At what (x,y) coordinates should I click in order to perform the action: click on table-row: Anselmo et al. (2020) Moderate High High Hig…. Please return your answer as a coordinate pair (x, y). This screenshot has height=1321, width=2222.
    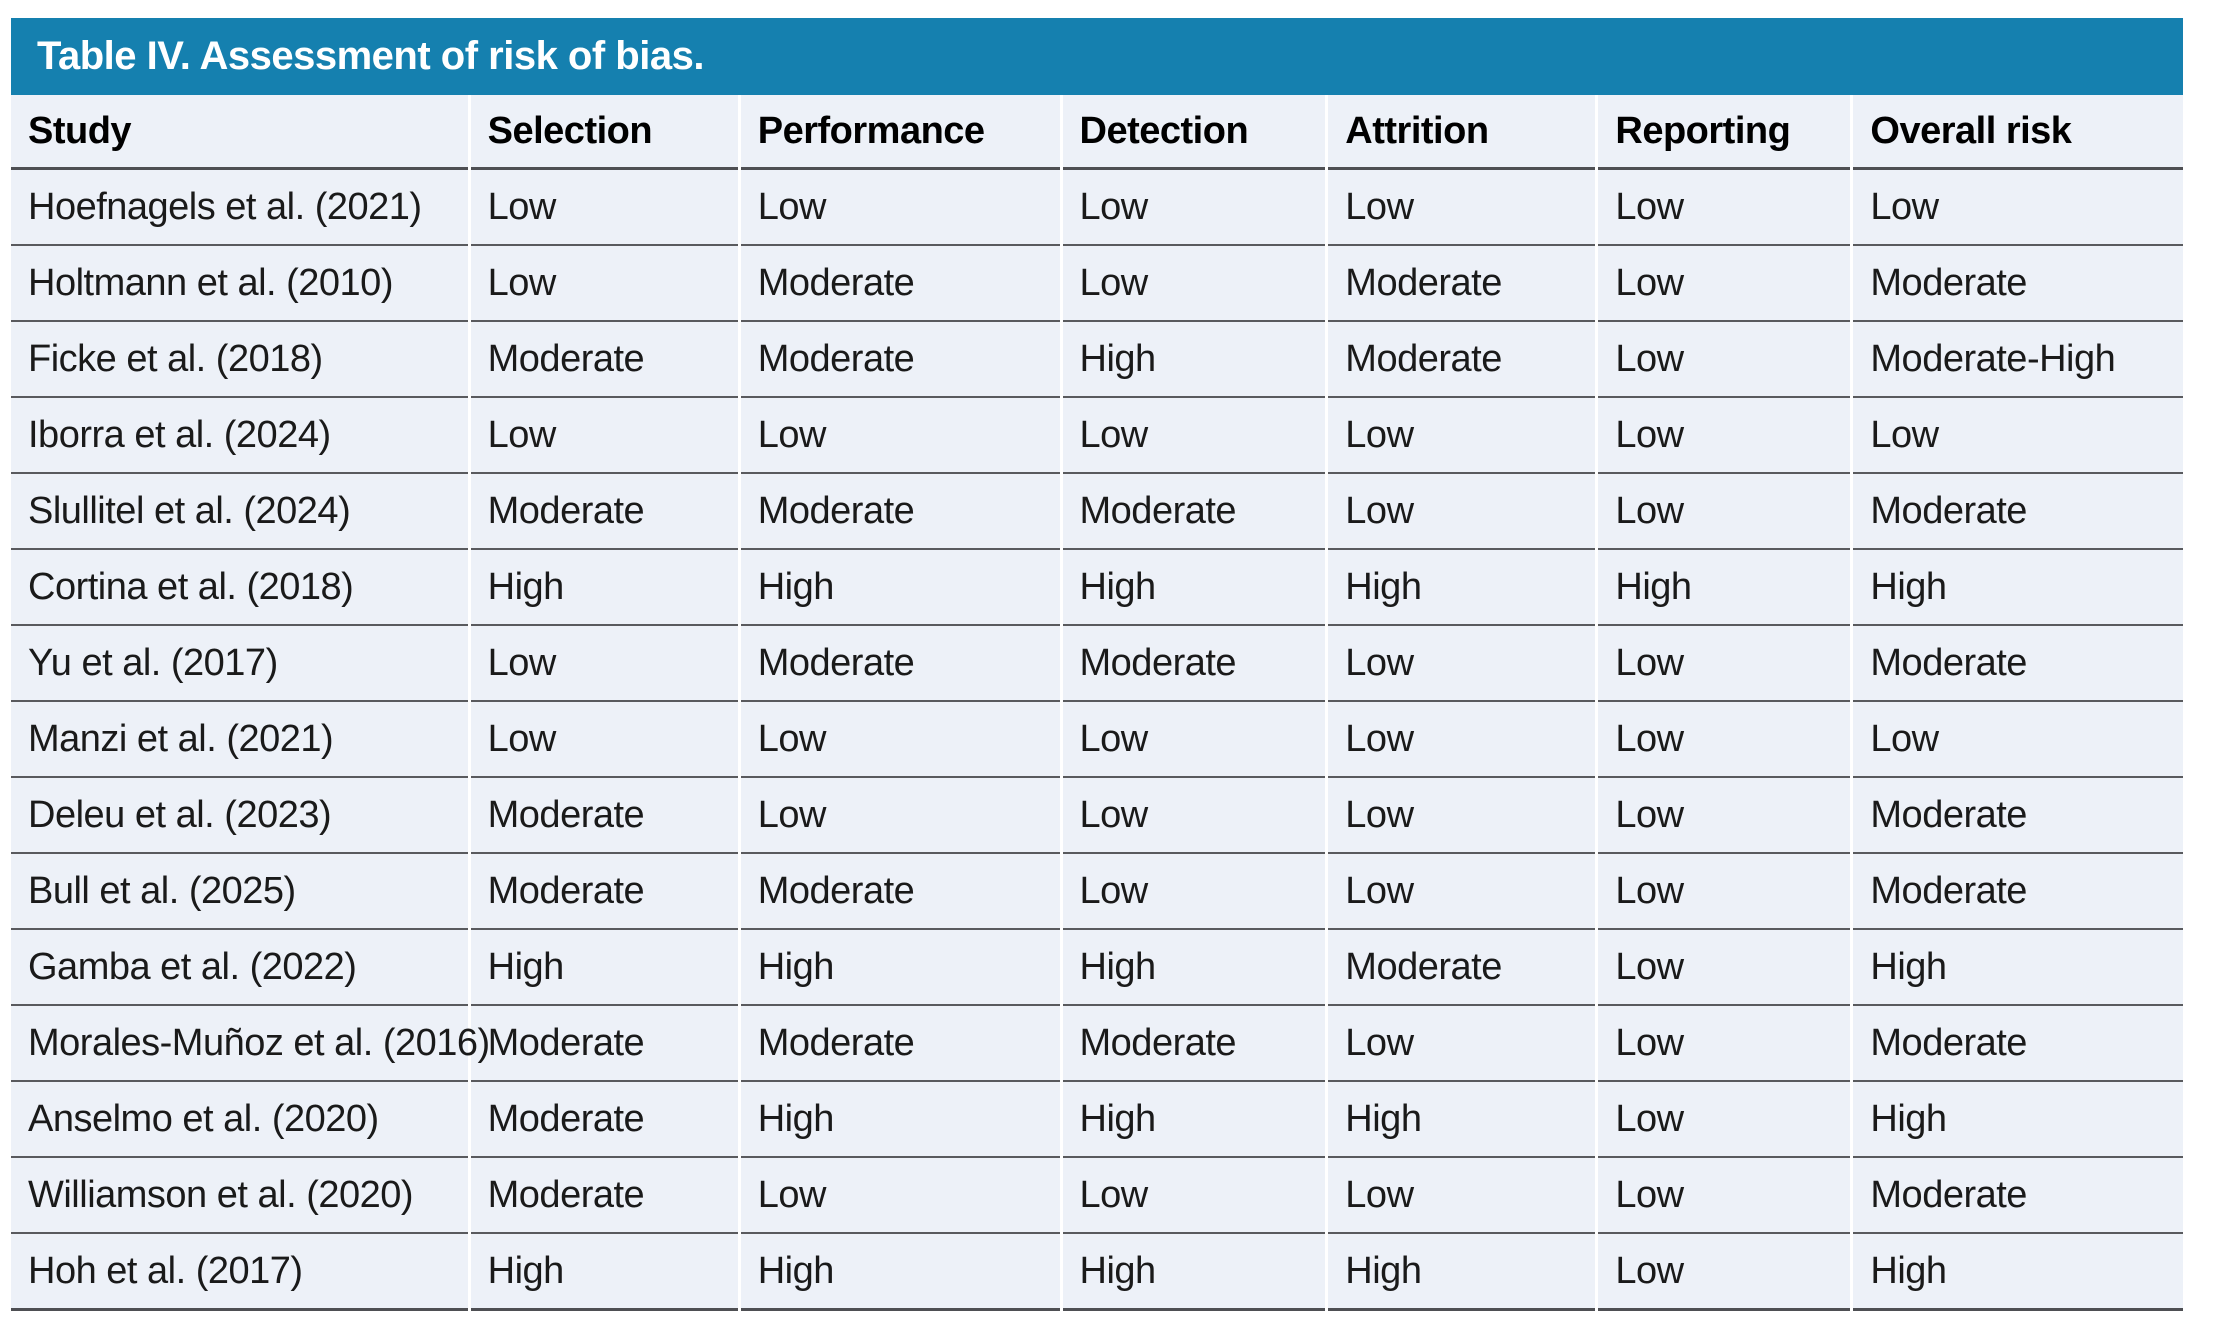
    Looking at the image, I should click on (1097, 1120).